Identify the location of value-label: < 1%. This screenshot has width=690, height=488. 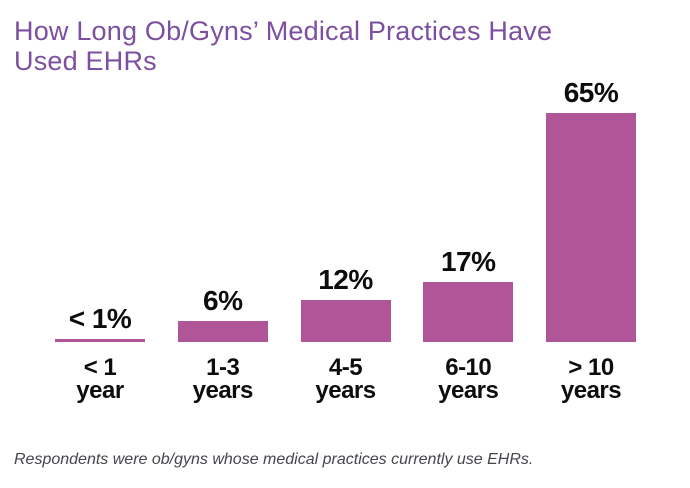
(100, 318).